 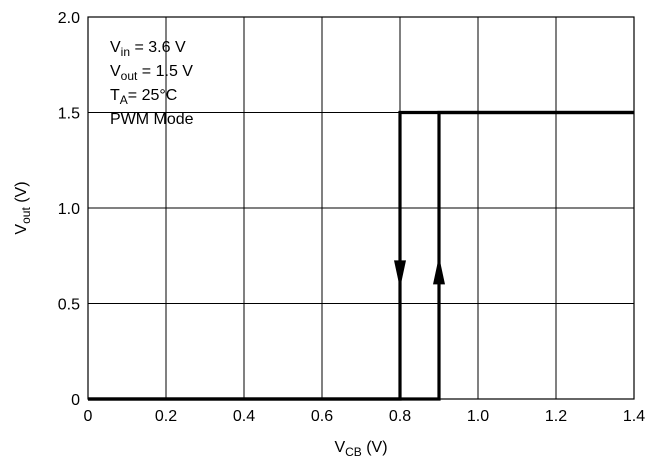 I want to click on arrow-down-icon, so click(x=400, y=274).